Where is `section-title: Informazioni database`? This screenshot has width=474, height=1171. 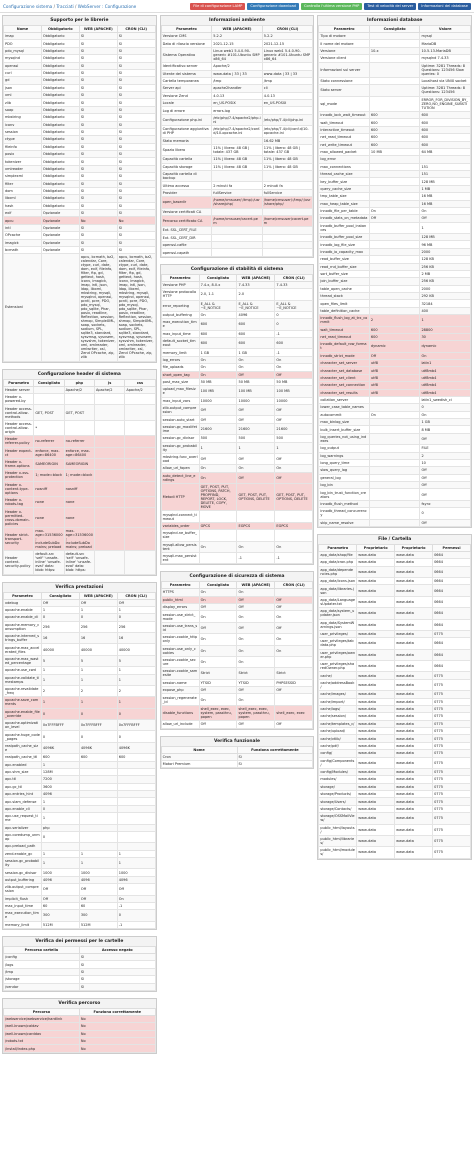 section-title: Informazioni database is located at coordinates (395, 20).